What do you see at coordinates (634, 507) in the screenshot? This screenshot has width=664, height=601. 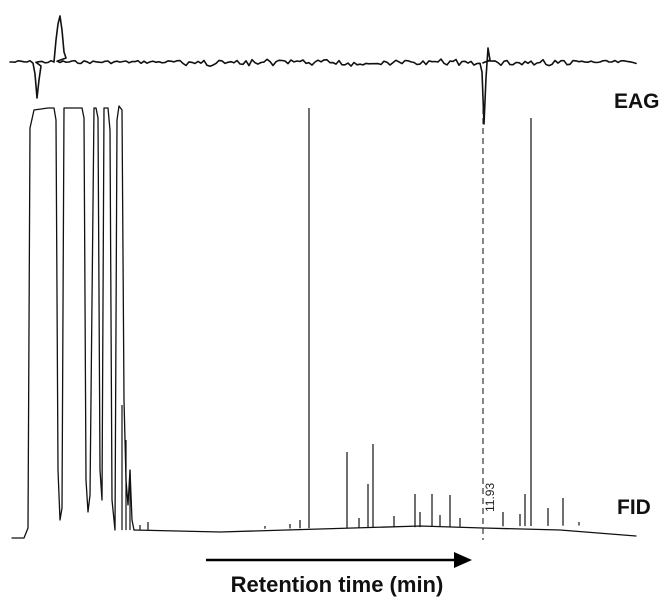 I see `series-label-fid: FID` at bounding box center [634, 507].